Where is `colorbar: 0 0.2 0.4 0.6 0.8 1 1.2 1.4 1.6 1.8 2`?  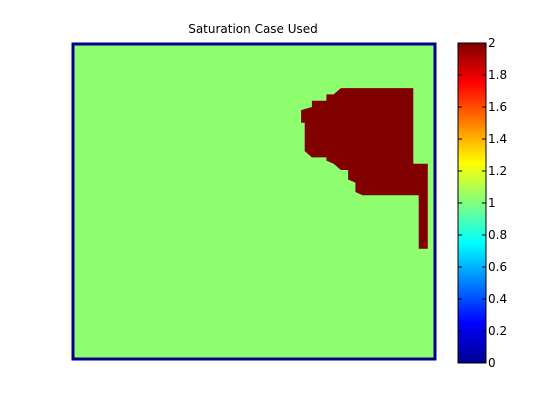 colorbar: 0 0.2 0.4 0.6 0.8 1 1.2 1.4 1.6 1.8 2 is located at coordinates (482, 203).